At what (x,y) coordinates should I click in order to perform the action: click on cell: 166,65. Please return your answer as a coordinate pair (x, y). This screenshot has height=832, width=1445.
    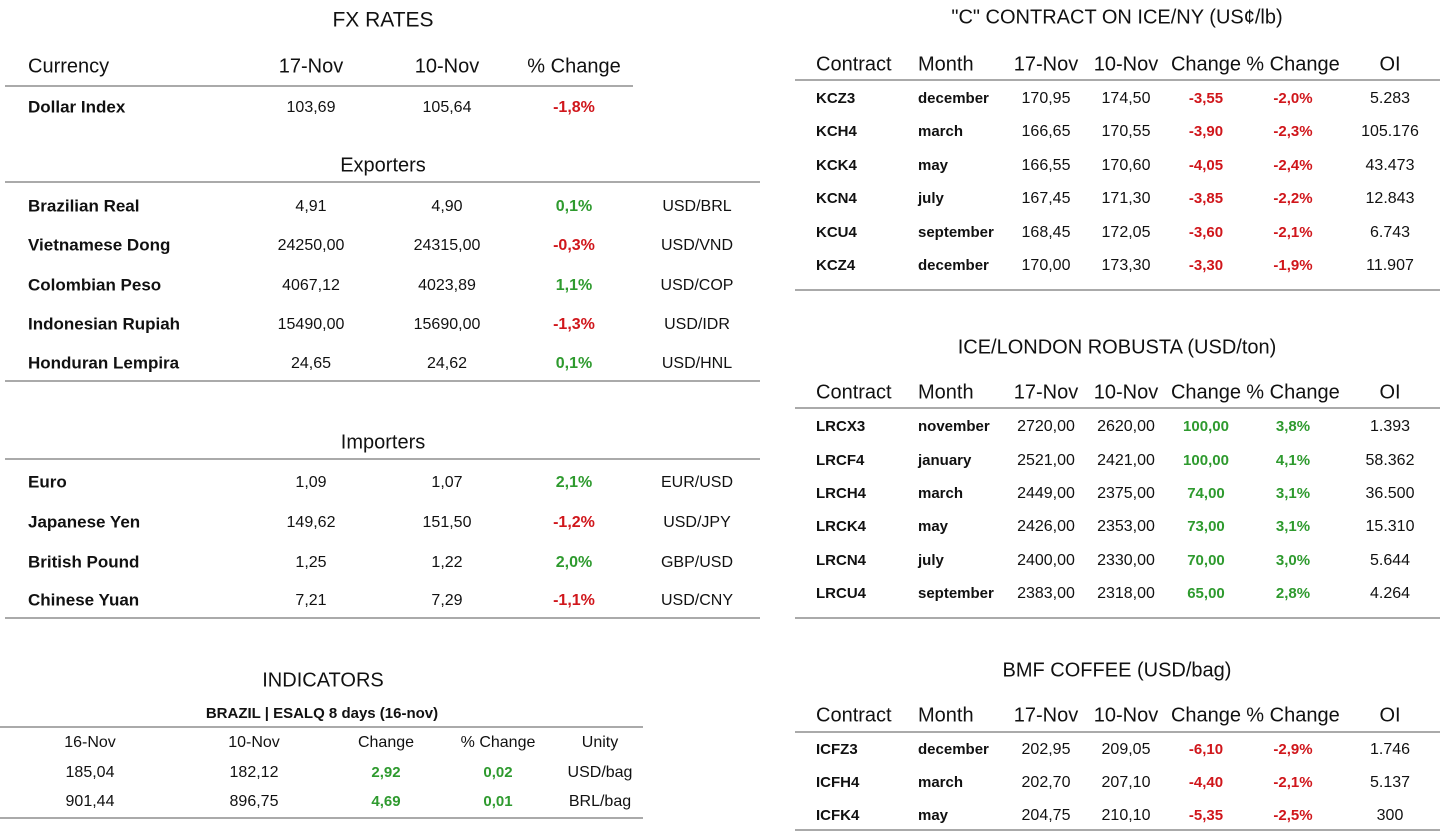
    Looking at the image, I should click on (1046, 131).